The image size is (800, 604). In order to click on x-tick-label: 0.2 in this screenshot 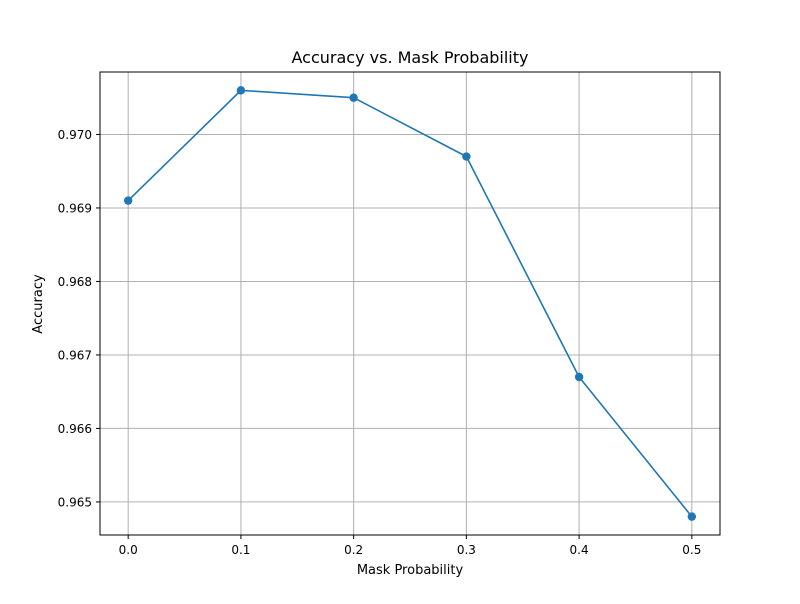, I will do `click(353, 550)`.